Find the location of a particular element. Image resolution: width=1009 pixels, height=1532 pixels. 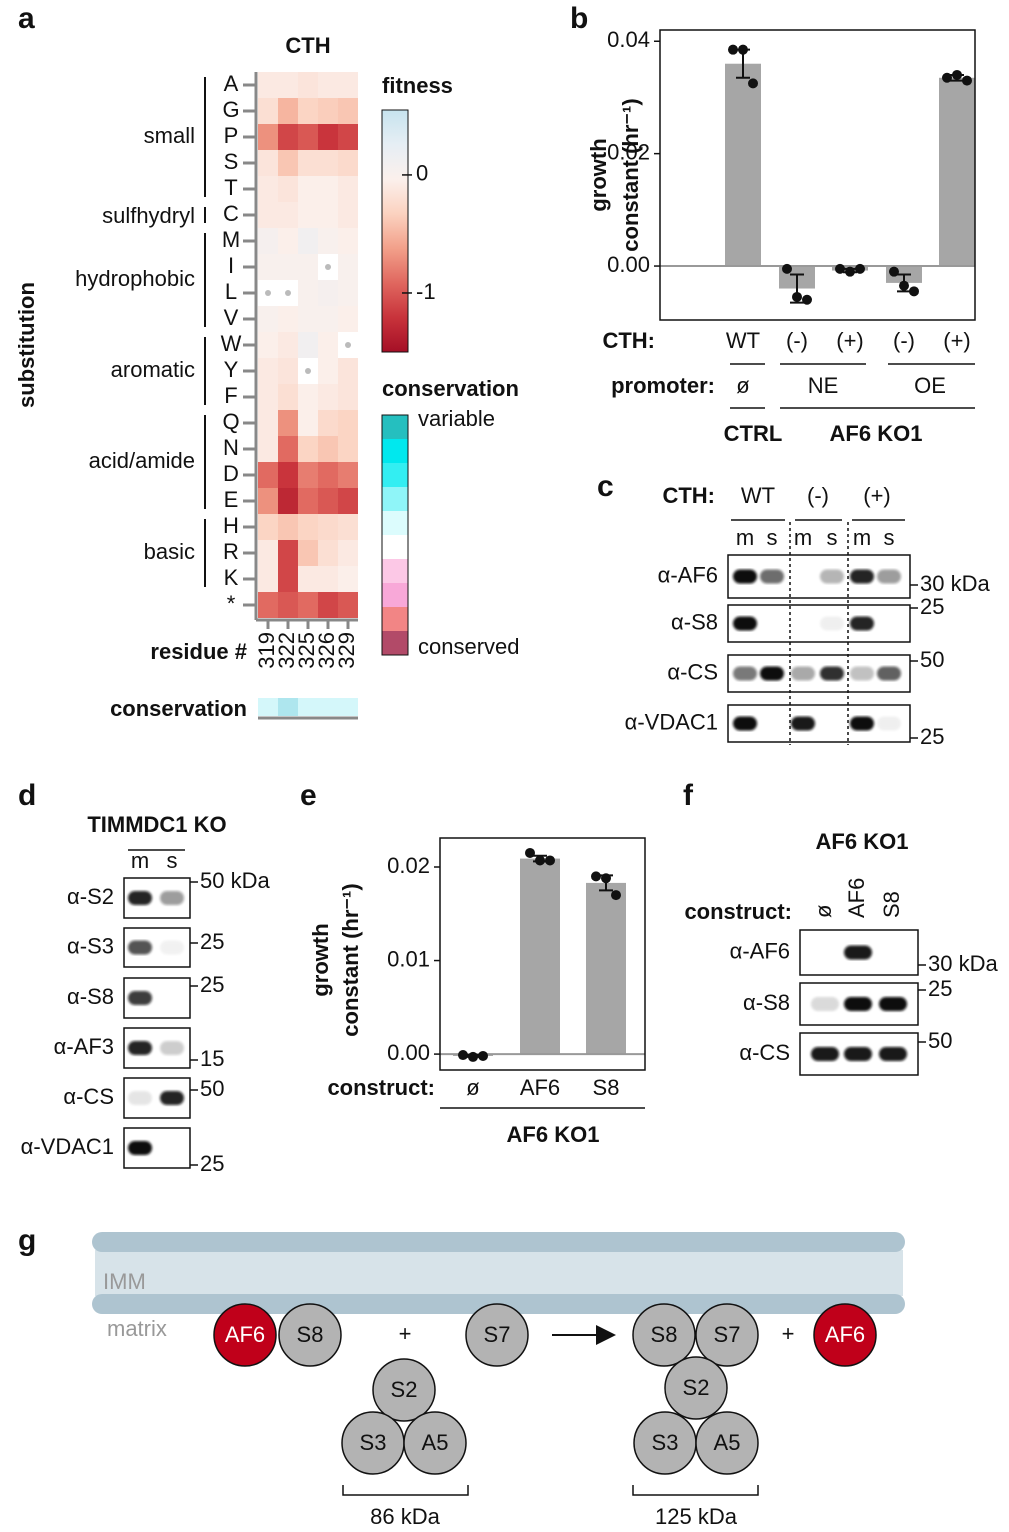

column-label: 325 is located at coordinates (306, 650).